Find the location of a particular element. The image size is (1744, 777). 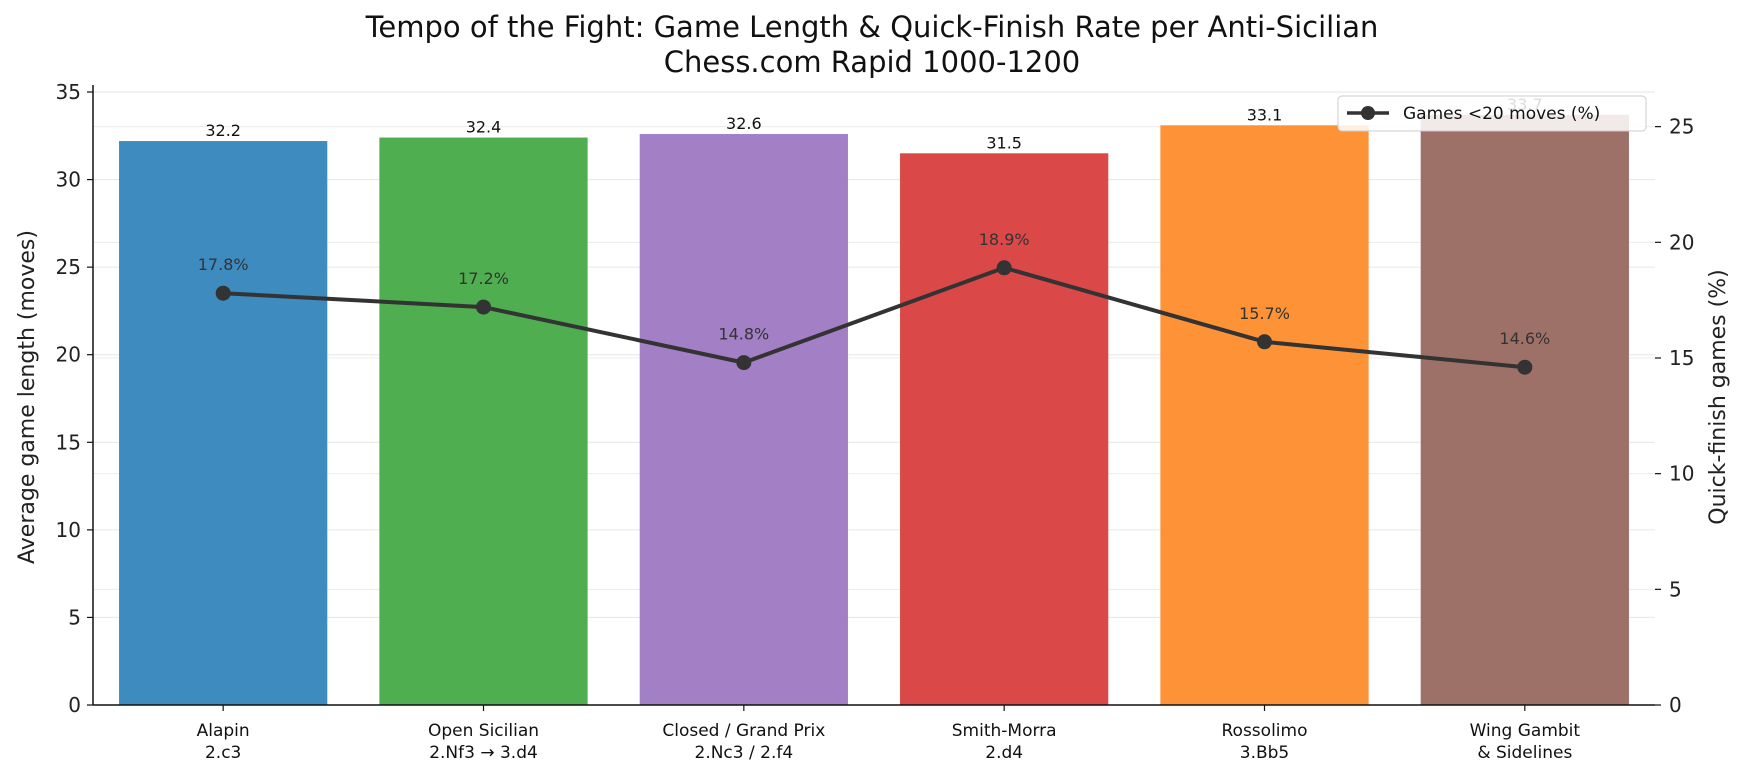

bar-value-label: 33.1 is located at coordinates (1265, 114).